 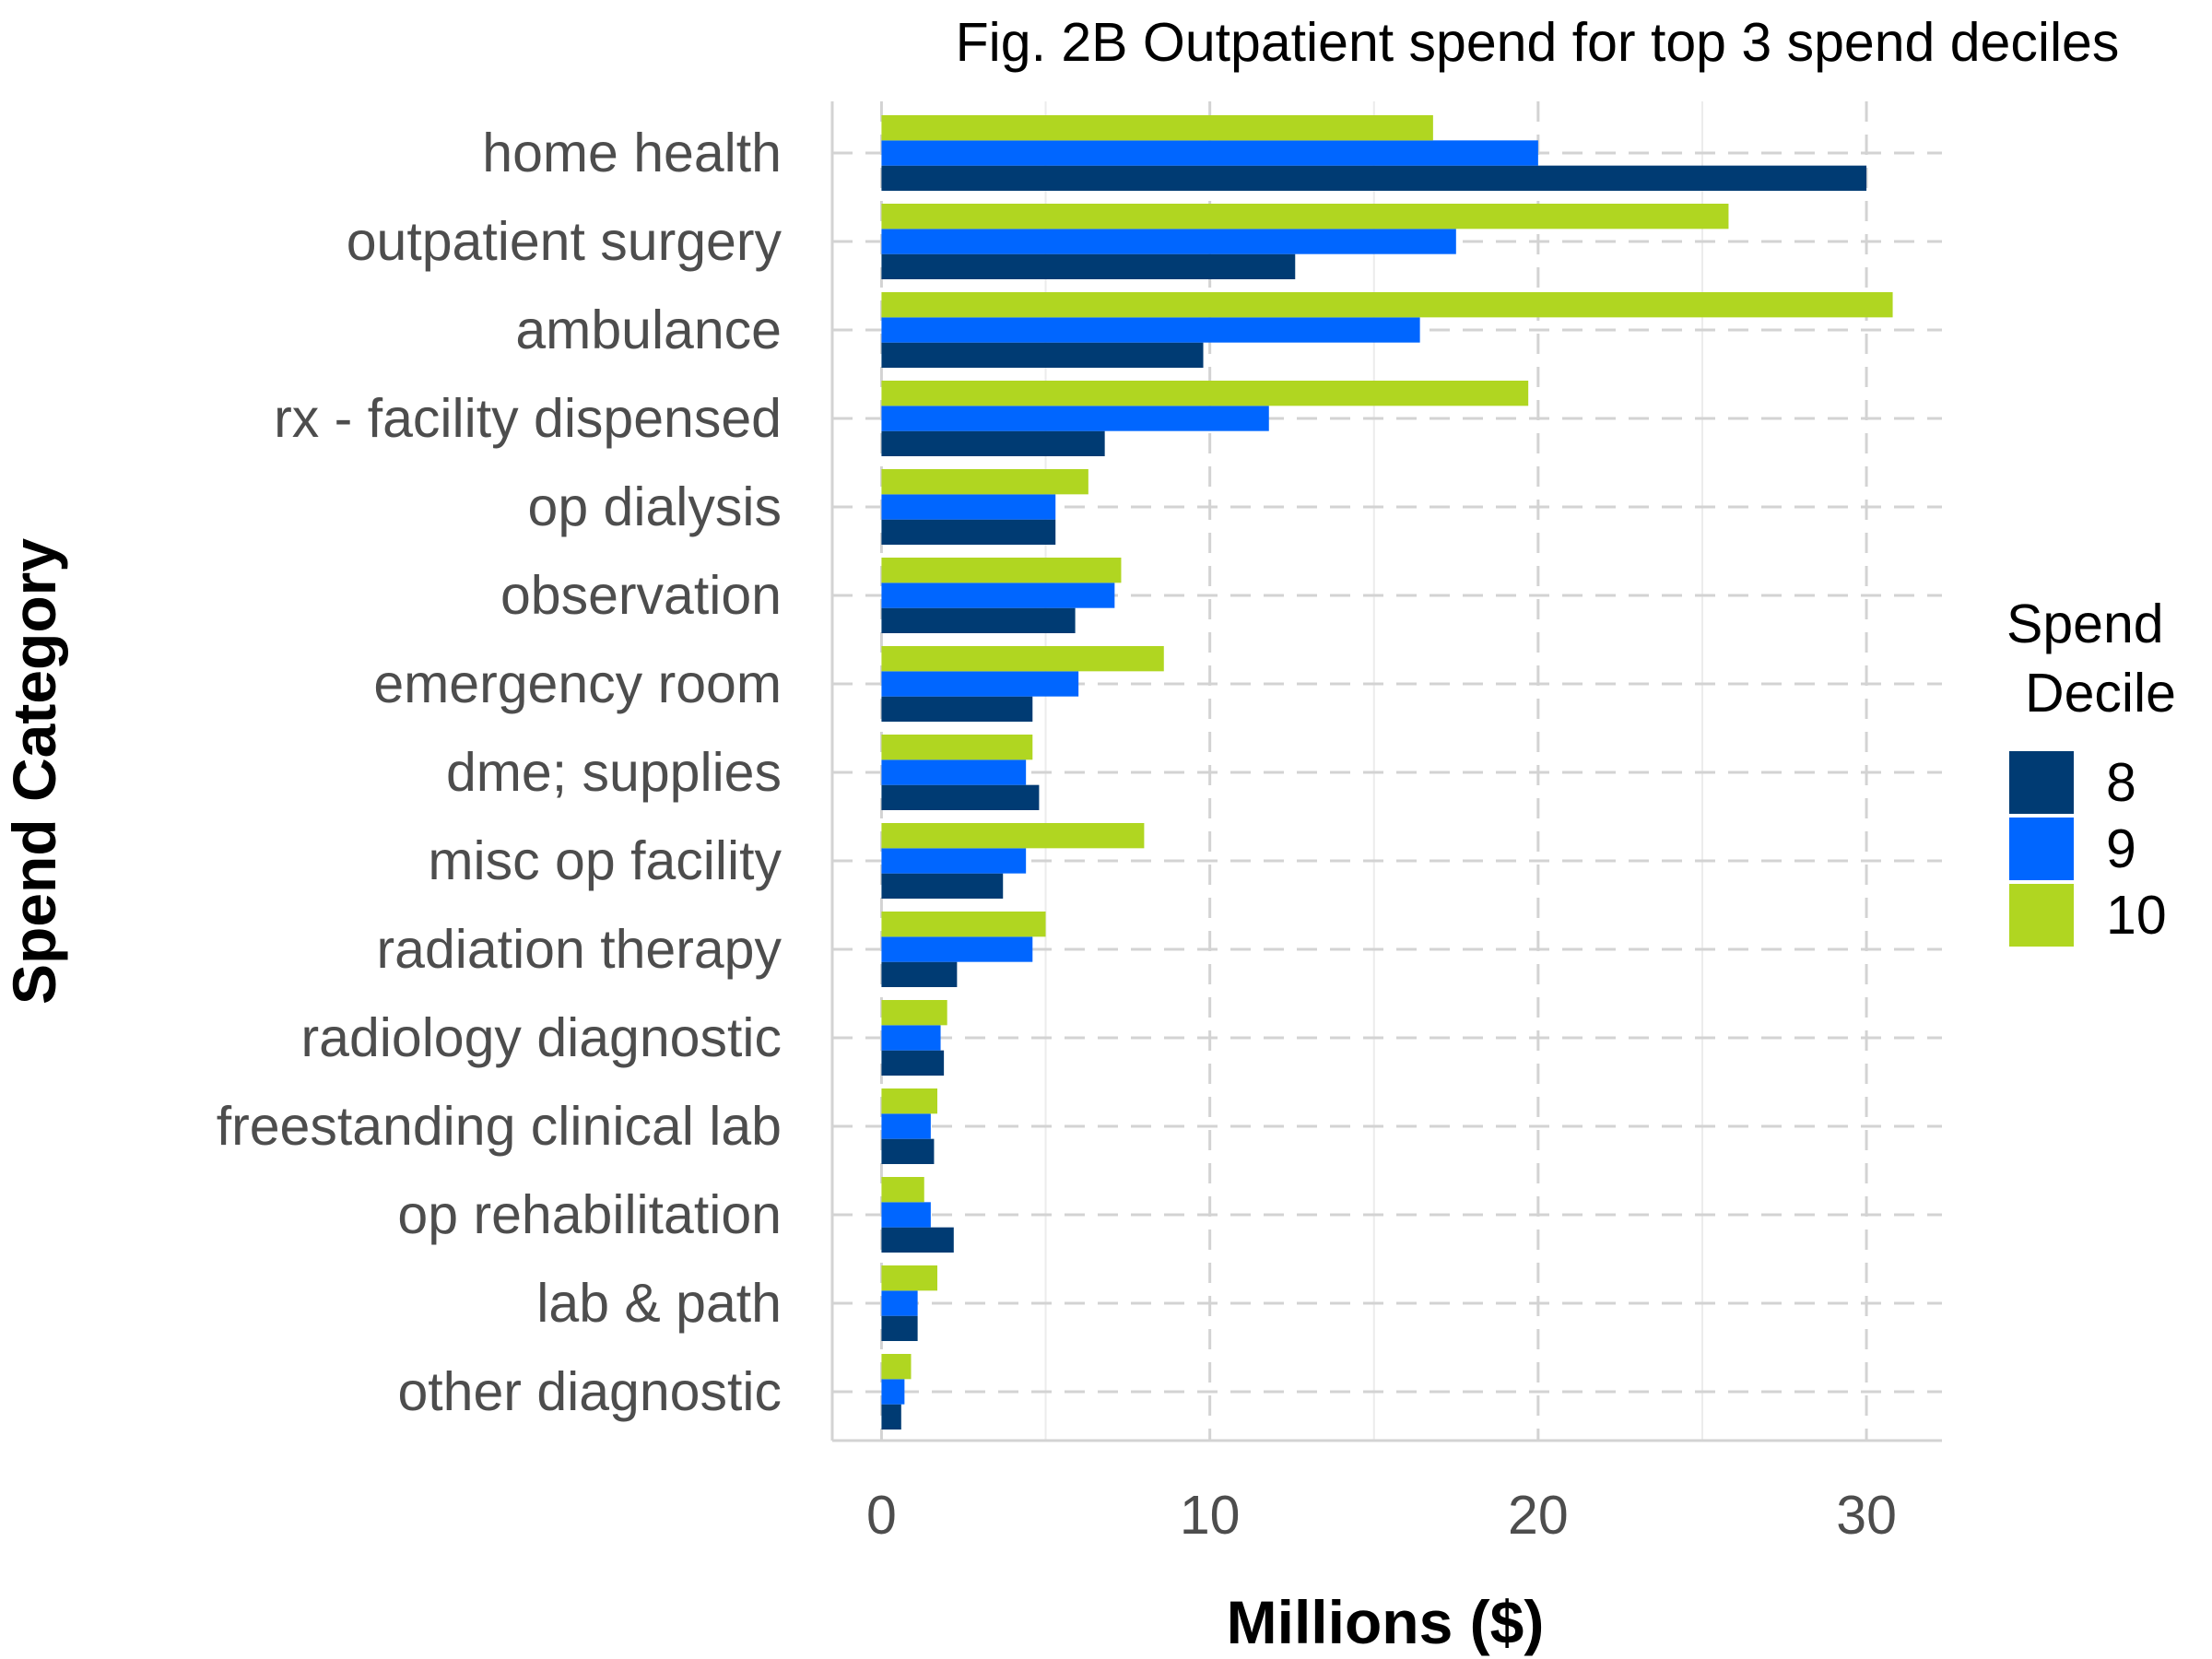 I want to click on y-tick-label: outpatient surgery, so click(x=564, y=241).